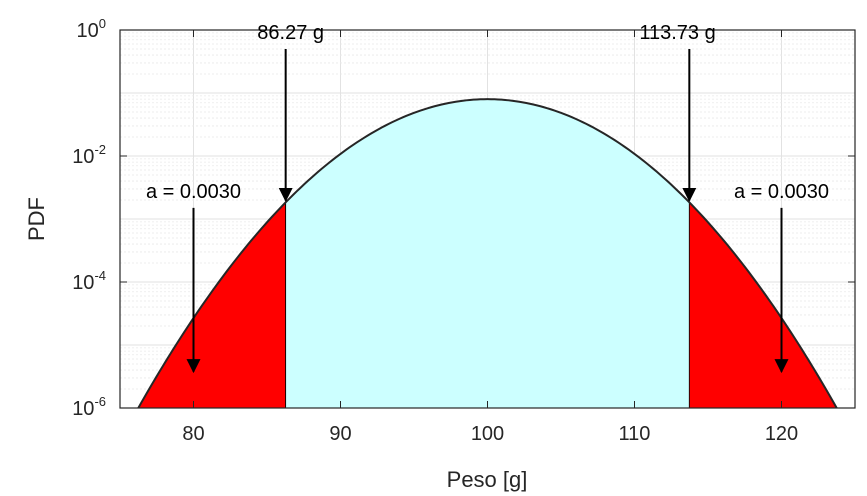 The width and height of the screenshot is (867, 496). What do you see at coordinates (764, 304) in the screenshot?
I see `region-right-tail` at bounding box center [764, 304].